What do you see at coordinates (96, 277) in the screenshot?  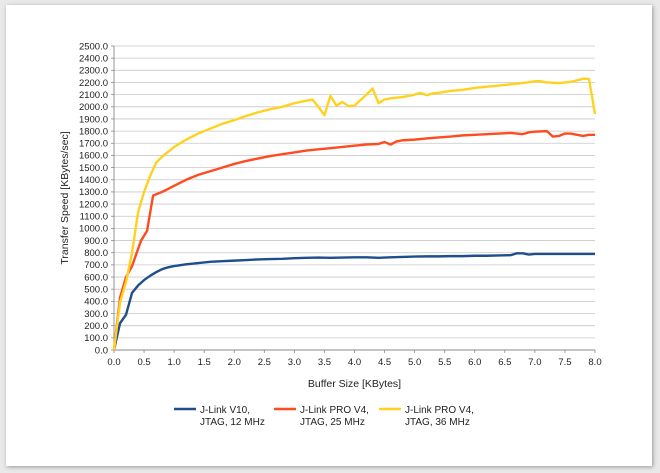 I see `y-tick-label: 600.0` at bounding box center [96, 277].